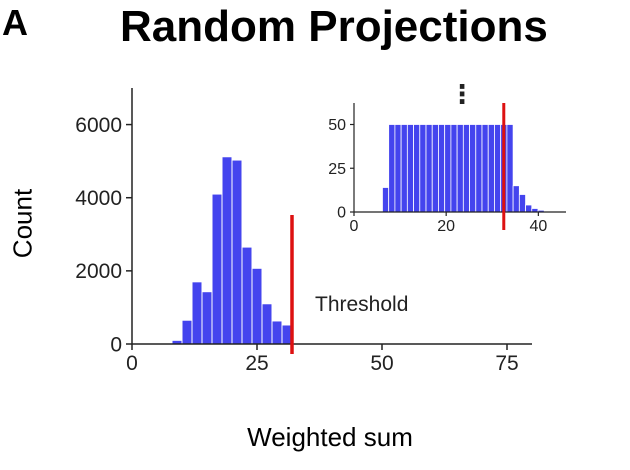 This screenshot has height=470, width=630. Describe the element at coordinates (341, 213) in the screenshot. I see `inset-y-tick-label: 0` at that location.